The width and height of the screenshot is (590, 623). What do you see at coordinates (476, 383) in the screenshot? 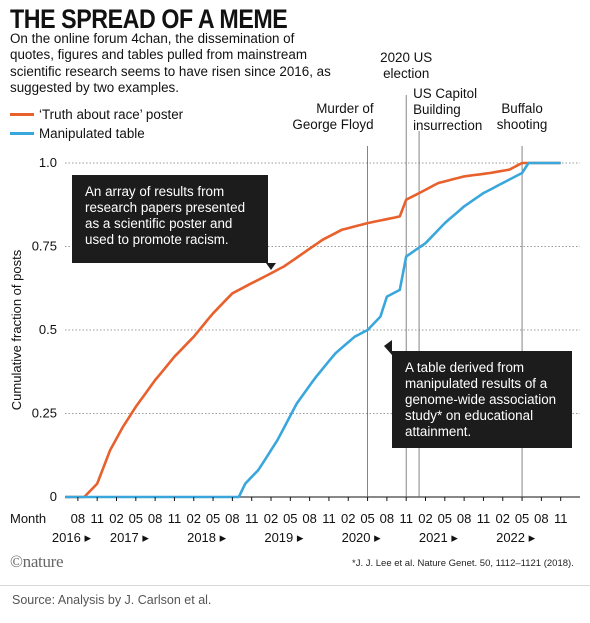
I see `annotation-text: manipulated results of a` at bounding box center [476, 383].